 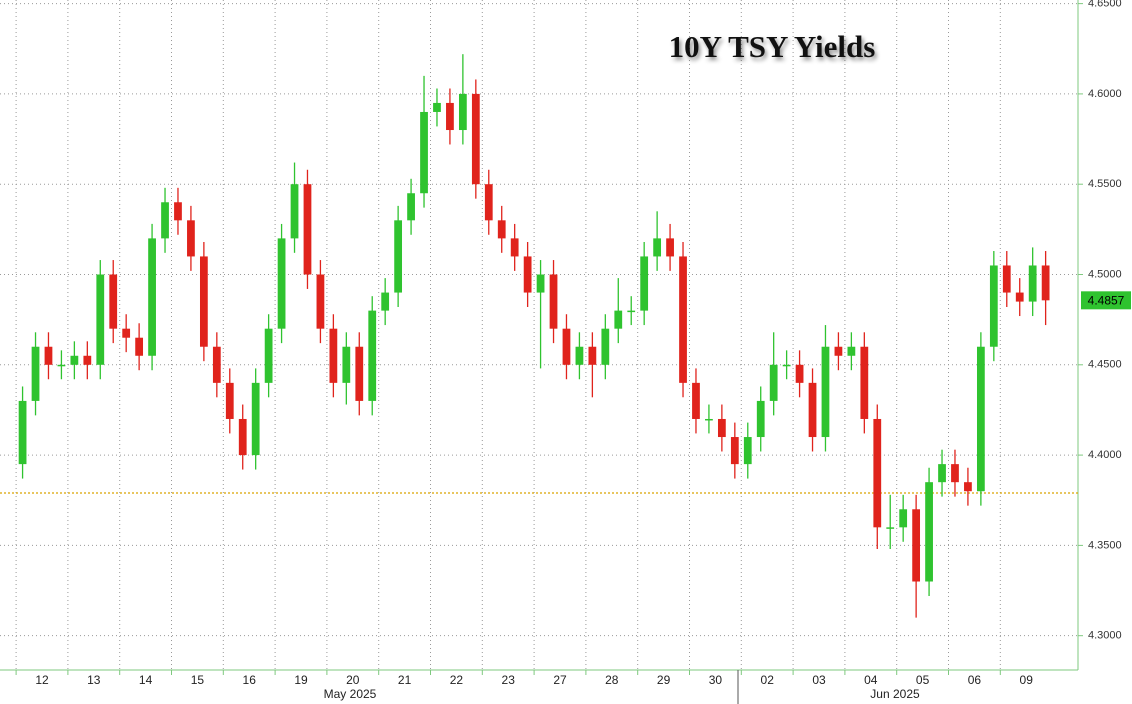 I want to click on x-tick-label: 13, so click(x=94, y=680).